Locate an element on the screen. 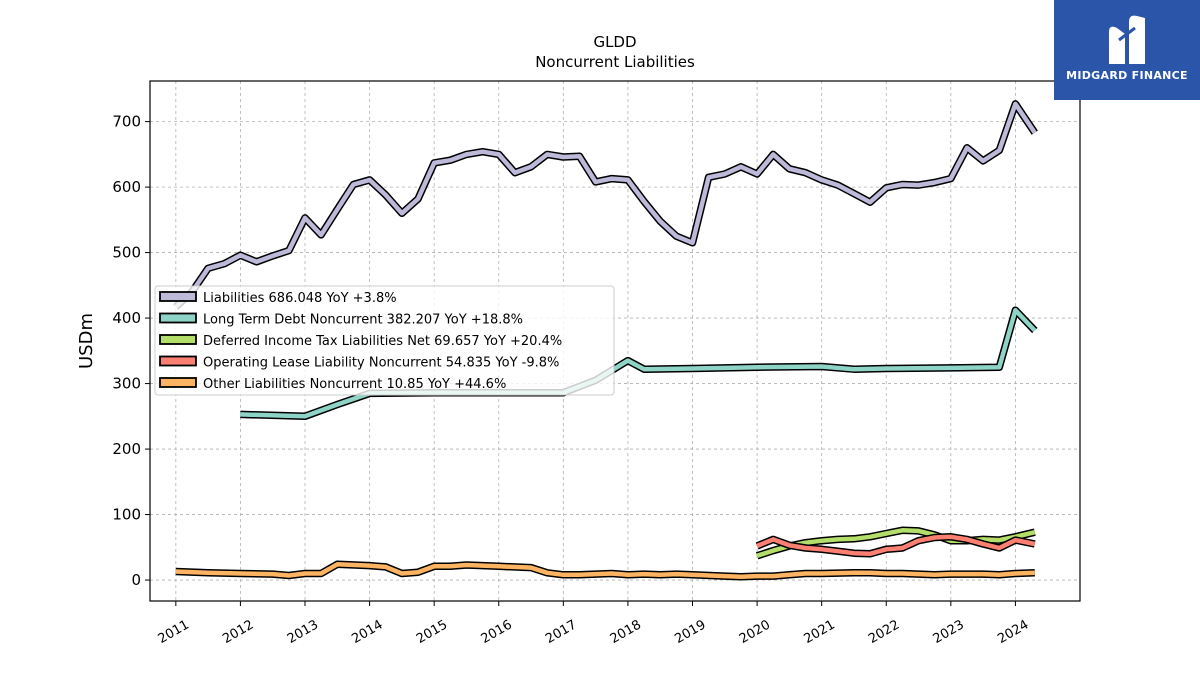 The height and width of the screenshot is (675, 1200). y-tick-label: 600 is located at coordinates (126, 187).